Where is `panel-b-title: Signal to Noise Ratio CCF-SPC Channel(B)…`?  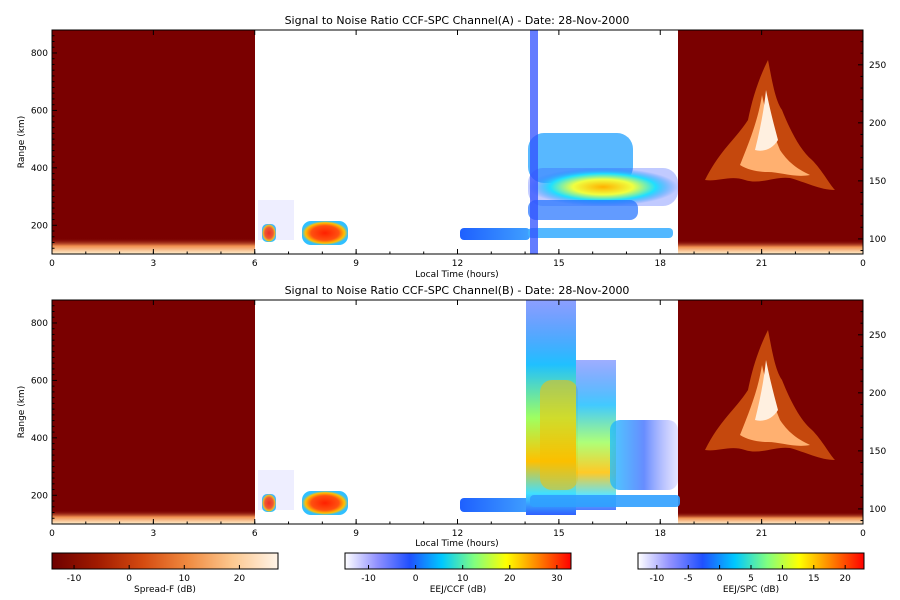 panel-b-title: Signal to Noise Ratio CCF-SPC Channel(B)… is located at coordinates (457, 290).